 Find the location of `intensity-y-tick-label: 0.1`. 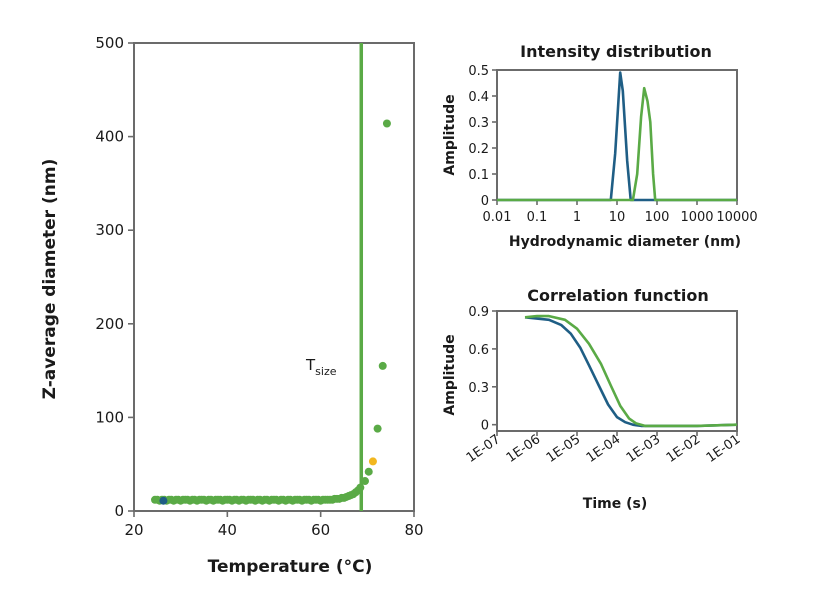

intensity-y-tick-label: 0.1 is located at coordinates (478, 175).